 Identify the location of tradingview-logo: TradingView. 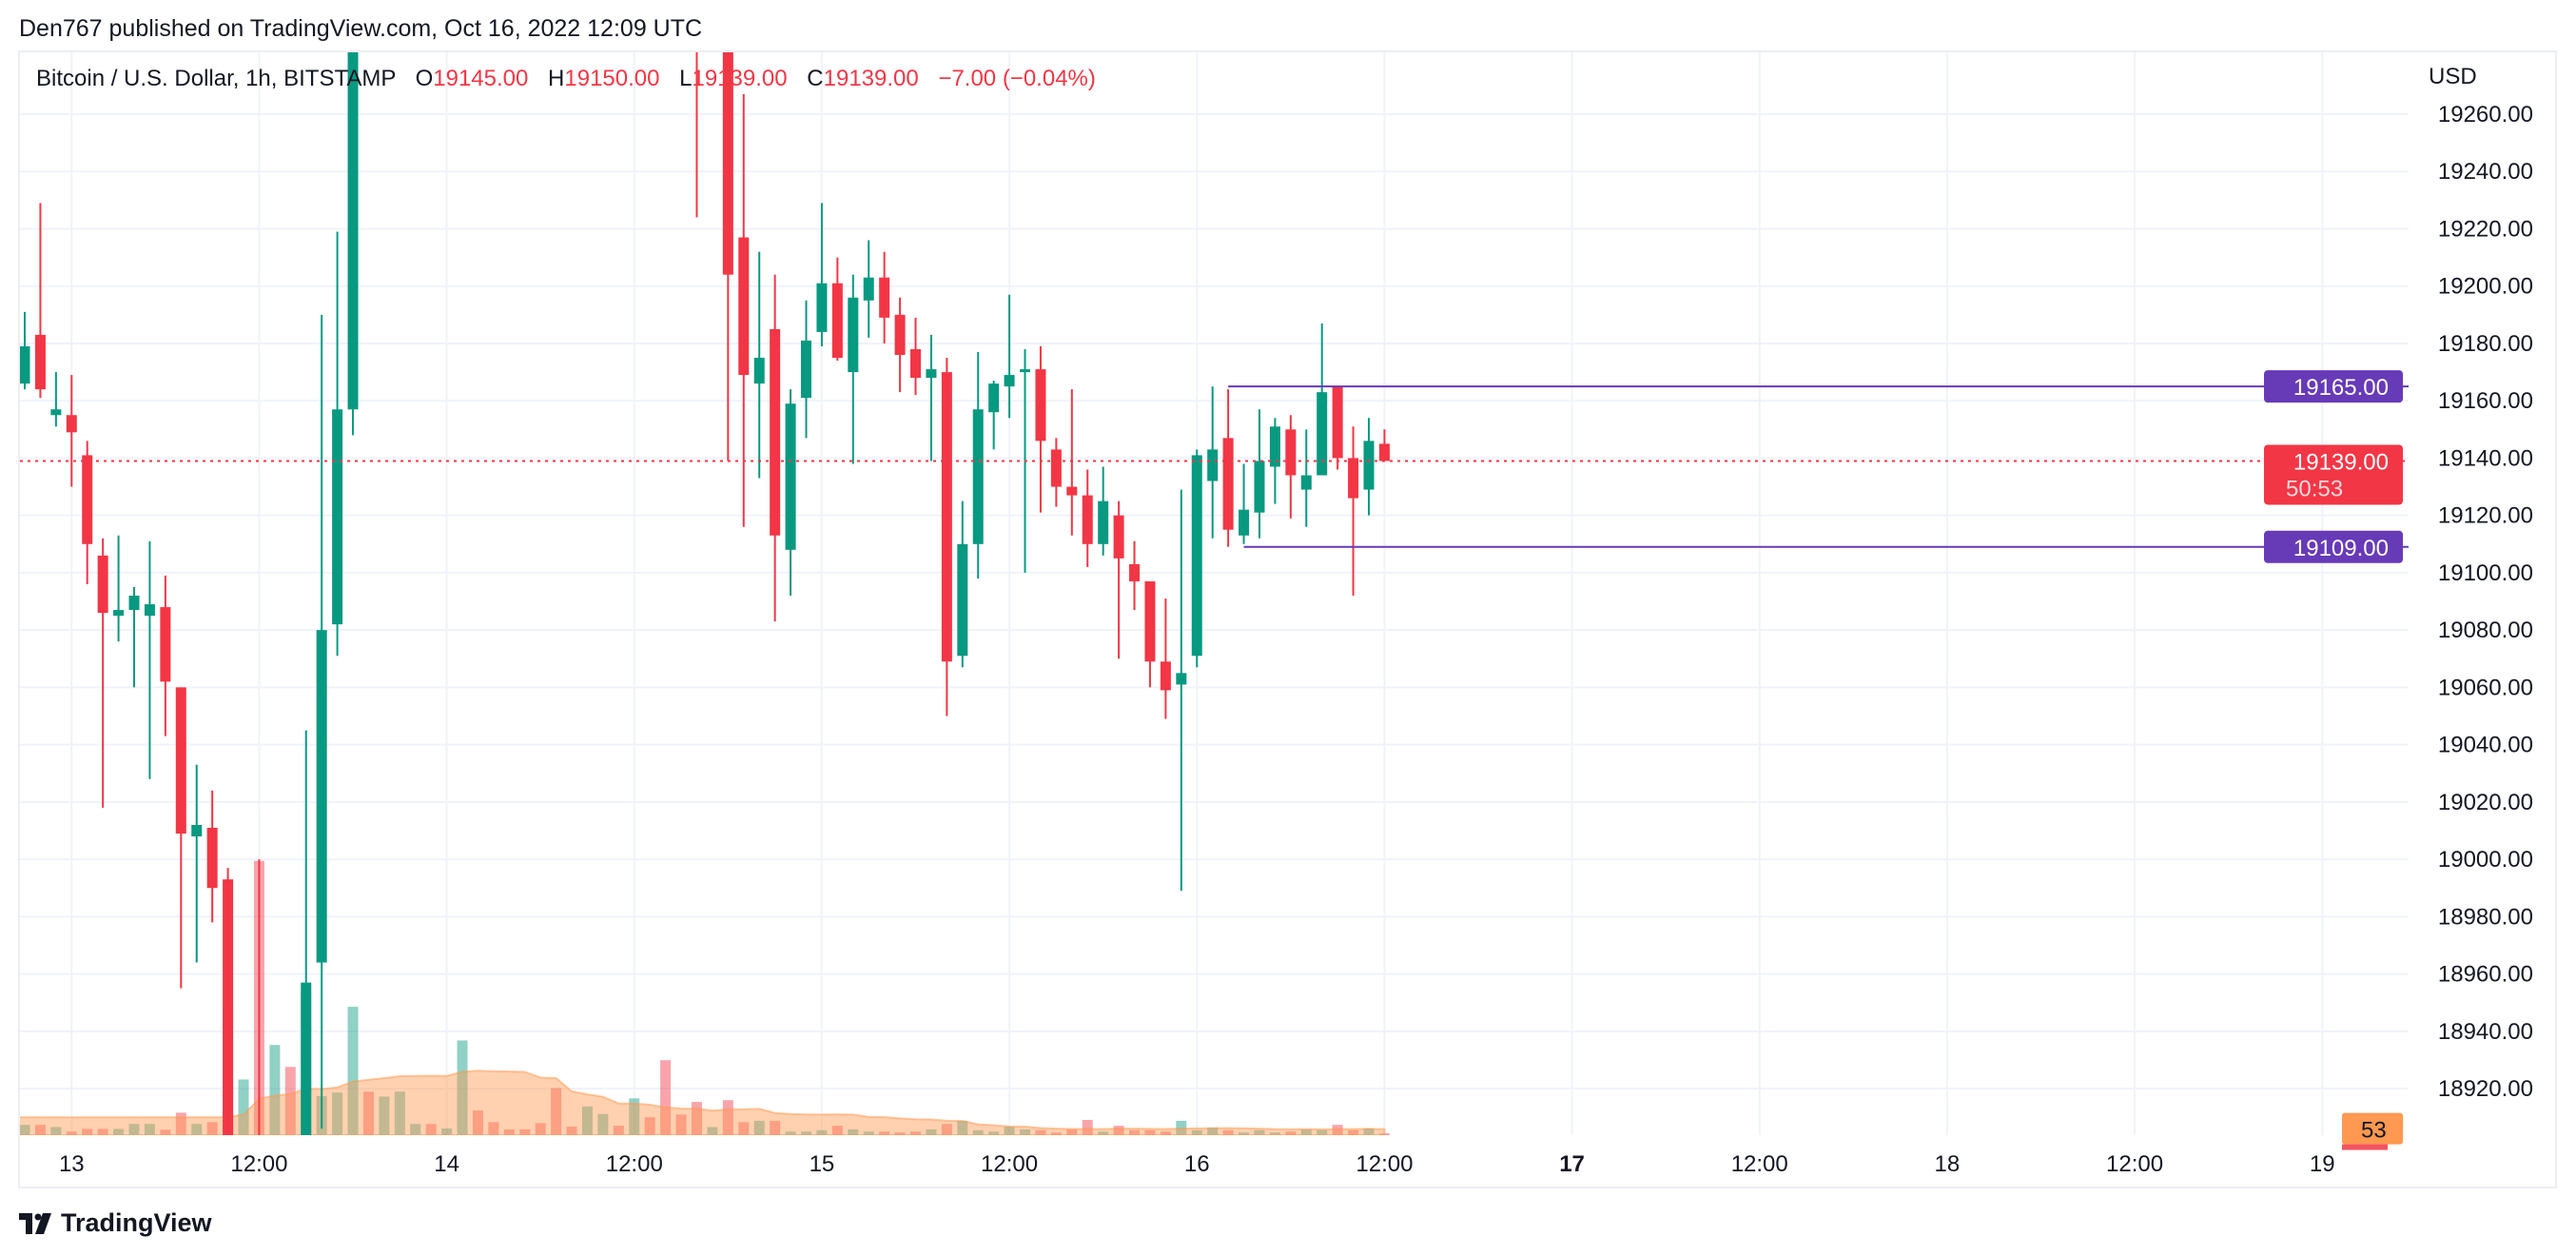
(116, 1223).